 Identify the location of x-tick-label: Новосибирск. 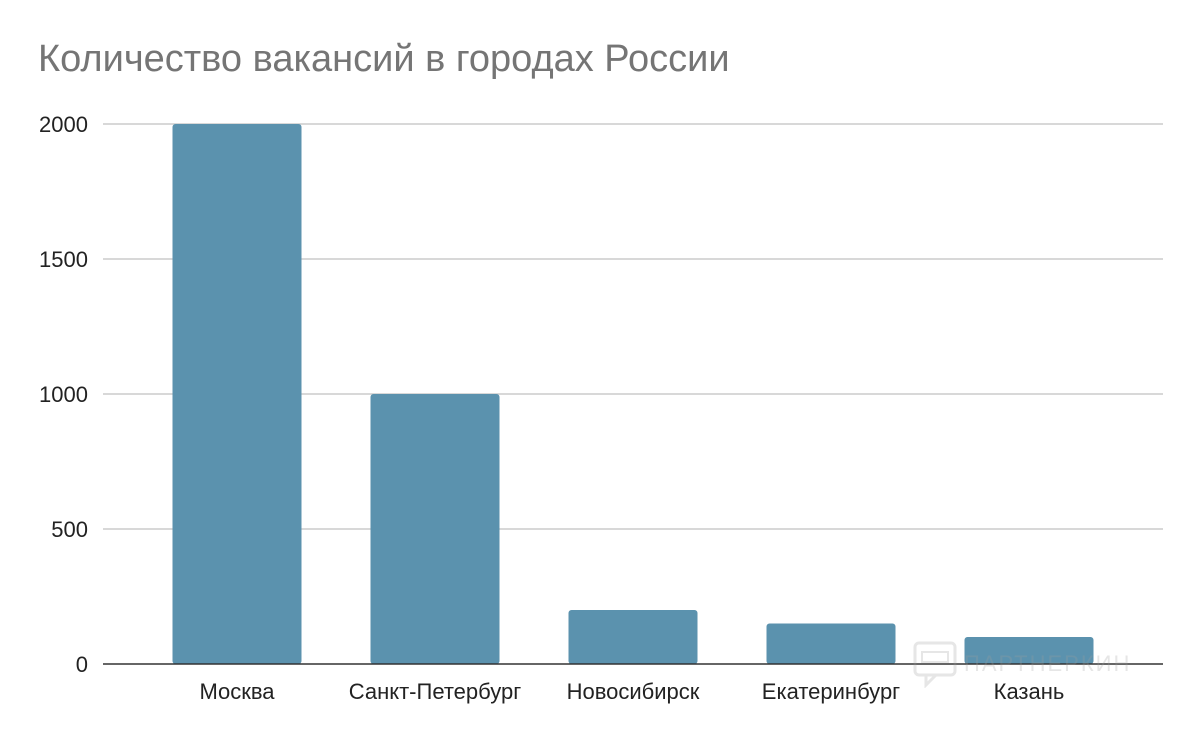
(633, 691).